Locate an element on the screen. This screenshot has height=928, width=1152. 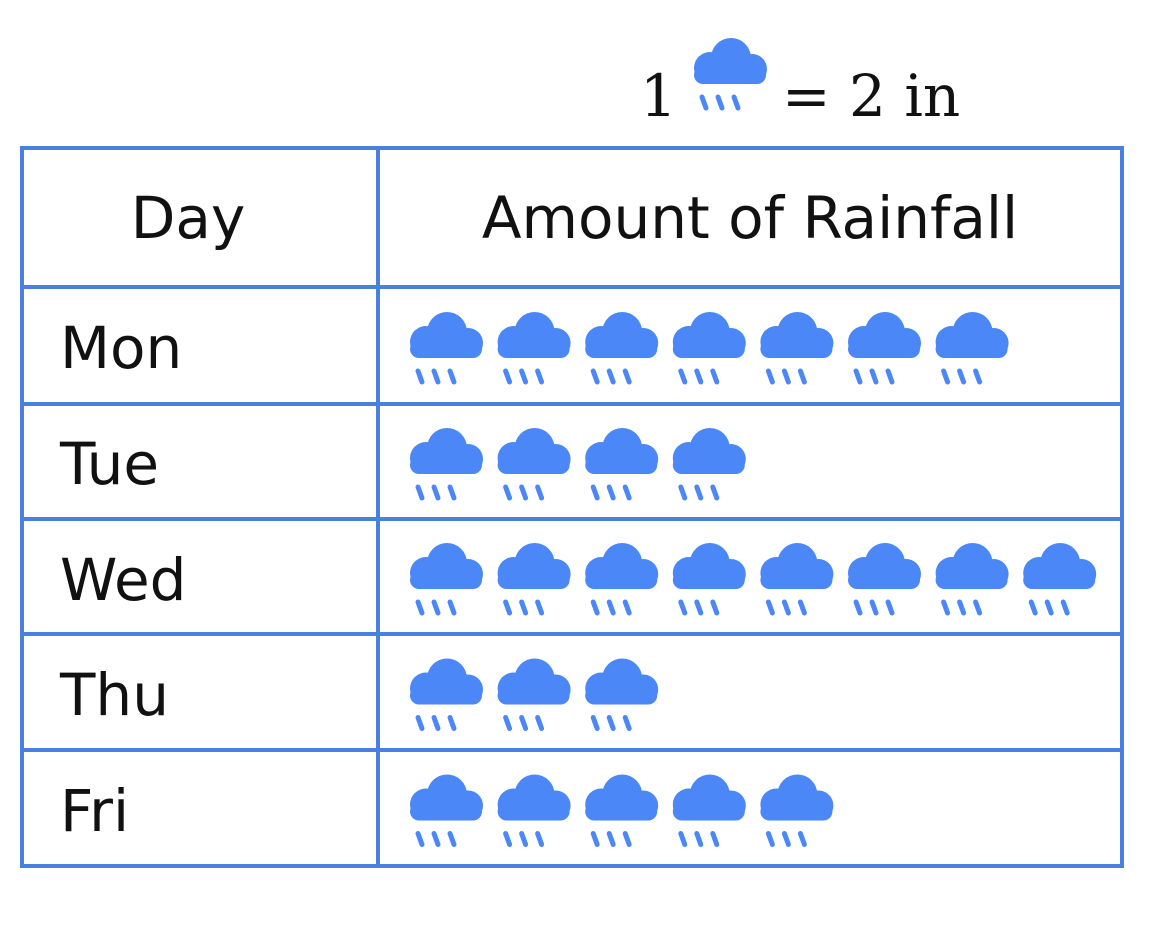
table-row: Fri is located at coordinates (446, 810).